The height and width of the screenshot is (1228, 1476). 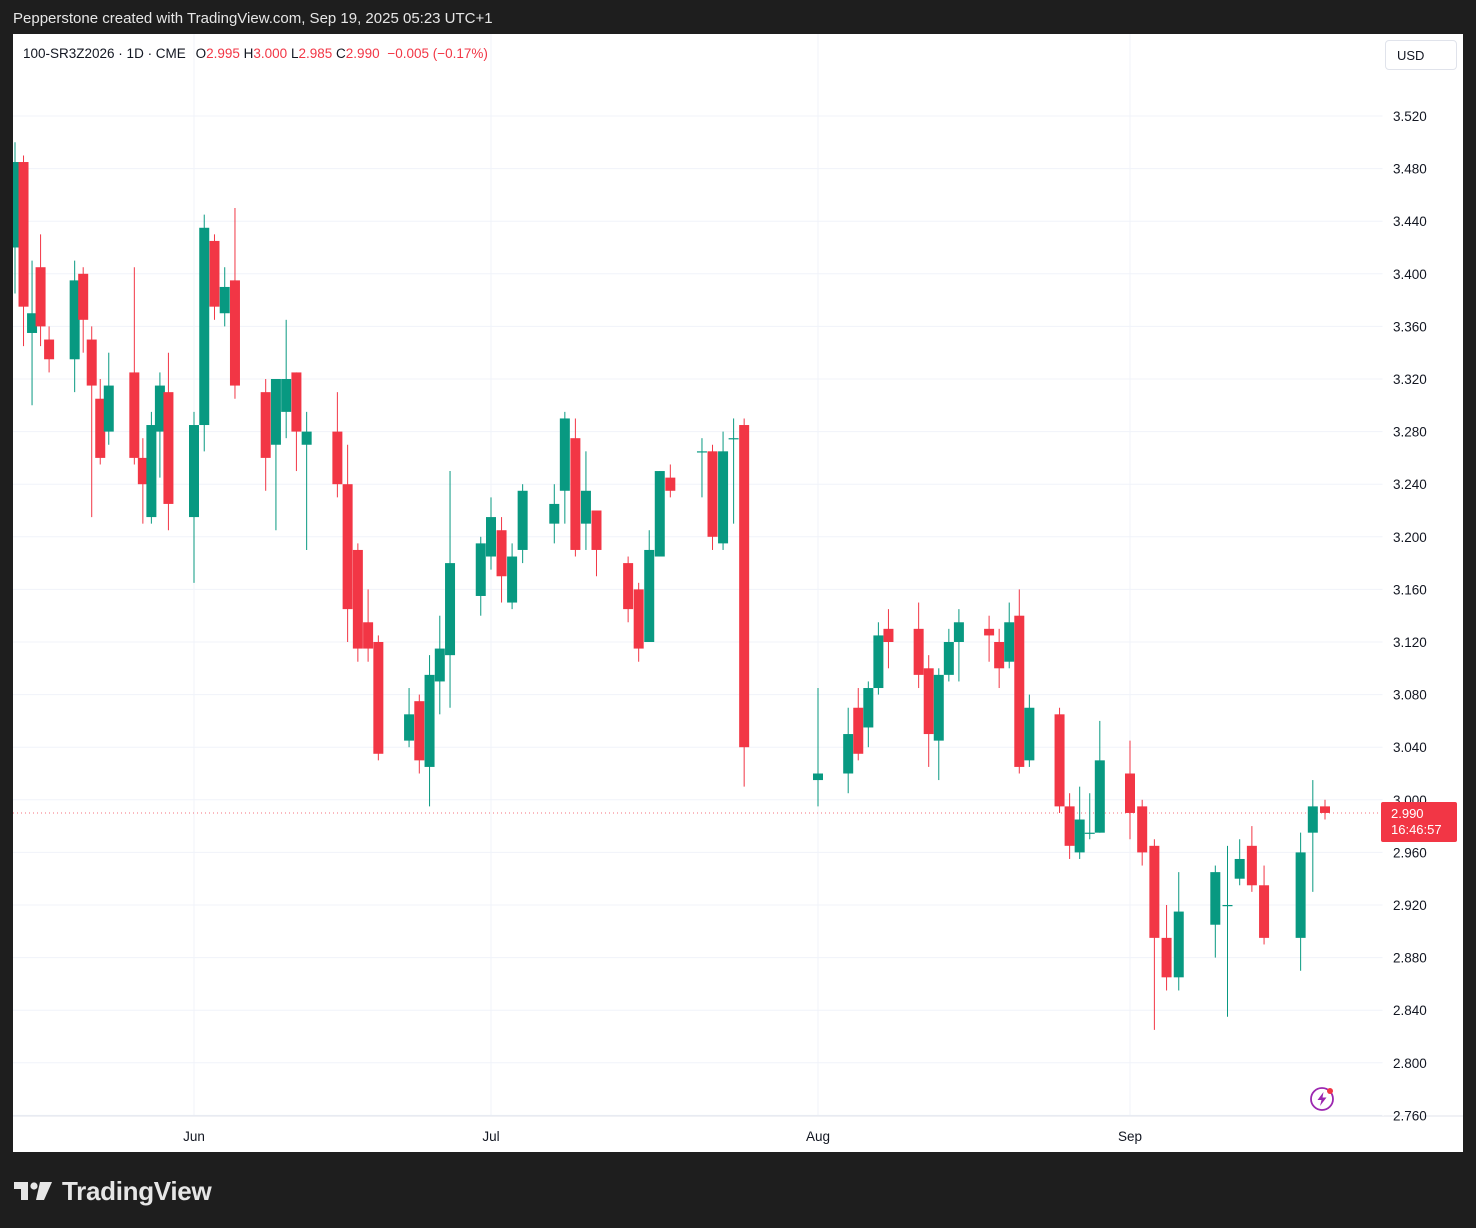 What do you see at coordinates (1410, 379) in the screenshot?
I see `y-tick-label: 3.320` at bounding box center [1410, 379].